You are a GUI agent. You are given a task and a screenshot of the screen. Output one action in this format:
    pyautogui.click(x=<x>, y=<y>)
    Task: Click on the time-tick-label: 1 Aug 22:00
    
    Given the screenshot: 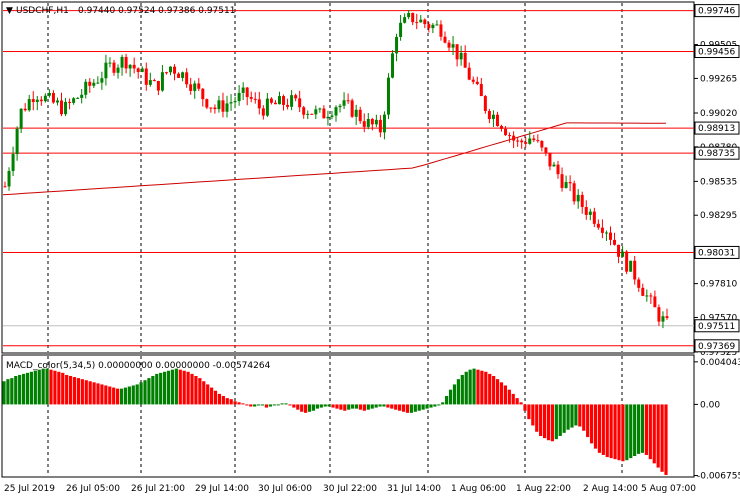 What is the action you would take?
    pyautogui.click(x=543, y=489)
    